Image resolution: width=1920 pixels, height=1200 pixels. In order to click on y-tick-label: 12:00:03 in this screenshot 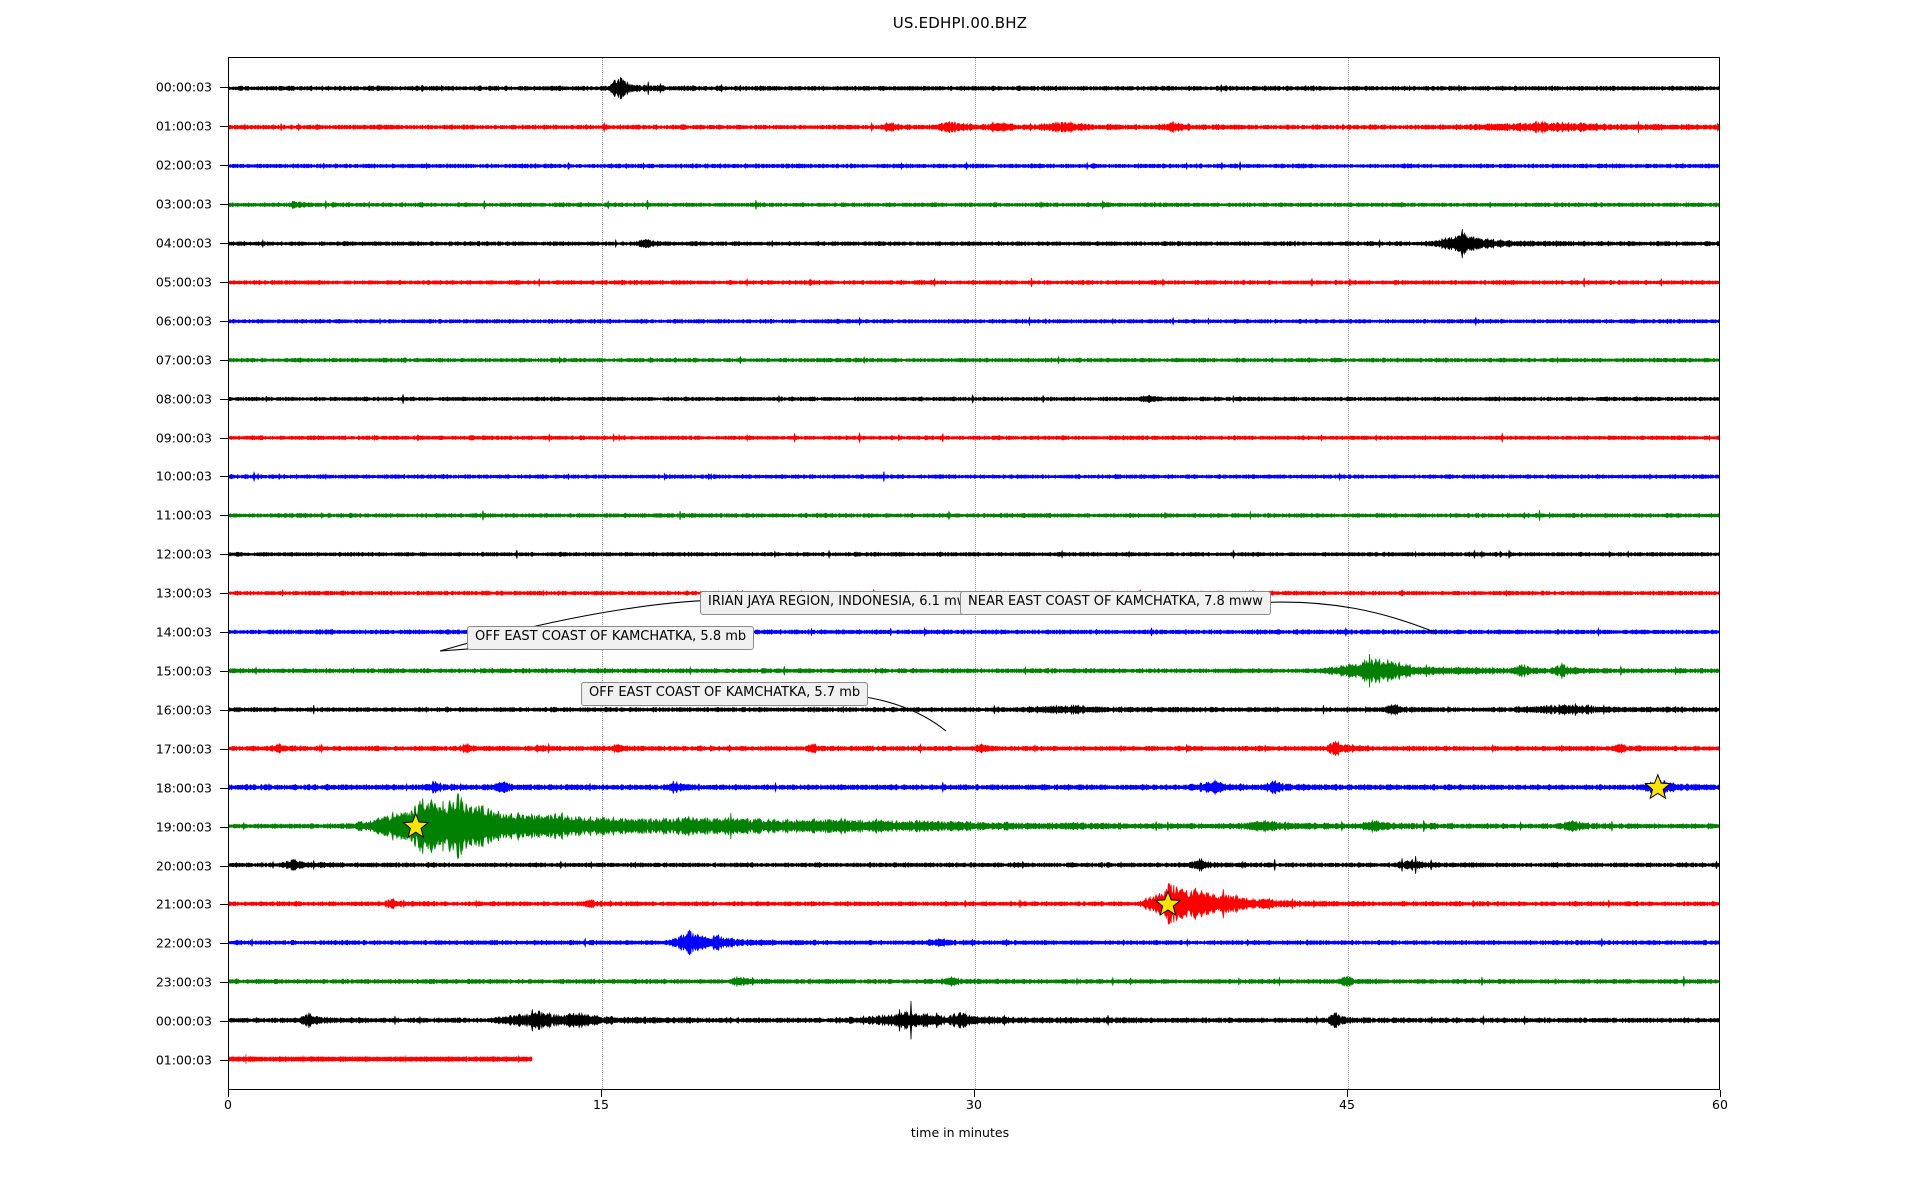, I will do `click(183, 554)`.